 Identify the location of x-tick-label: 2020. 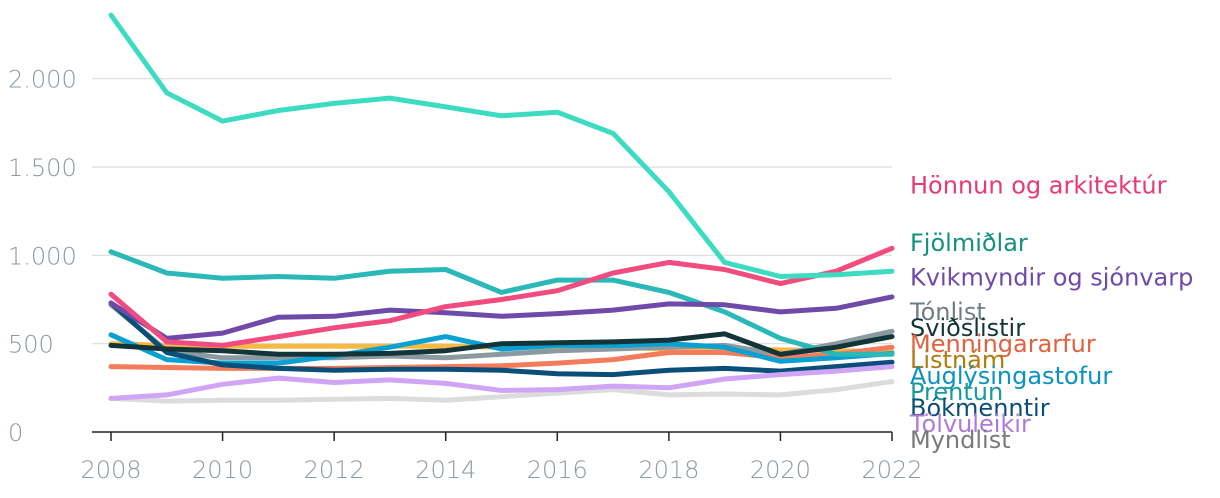
(780, 470).